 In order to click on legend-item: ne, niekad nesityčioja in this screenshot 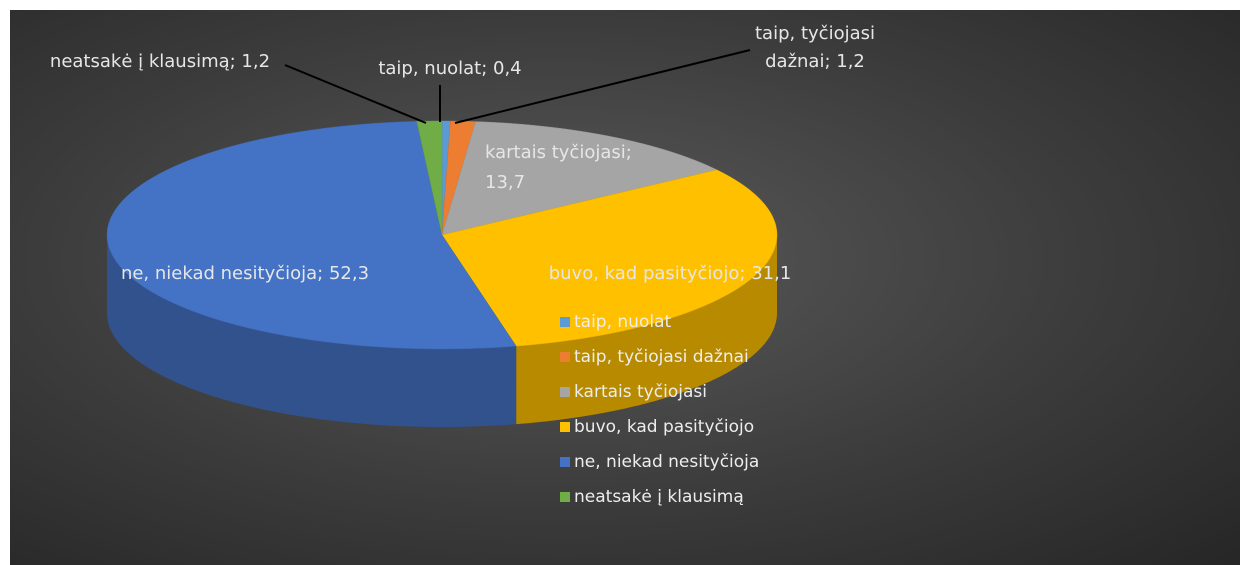, I will do `click(659, 462)`.